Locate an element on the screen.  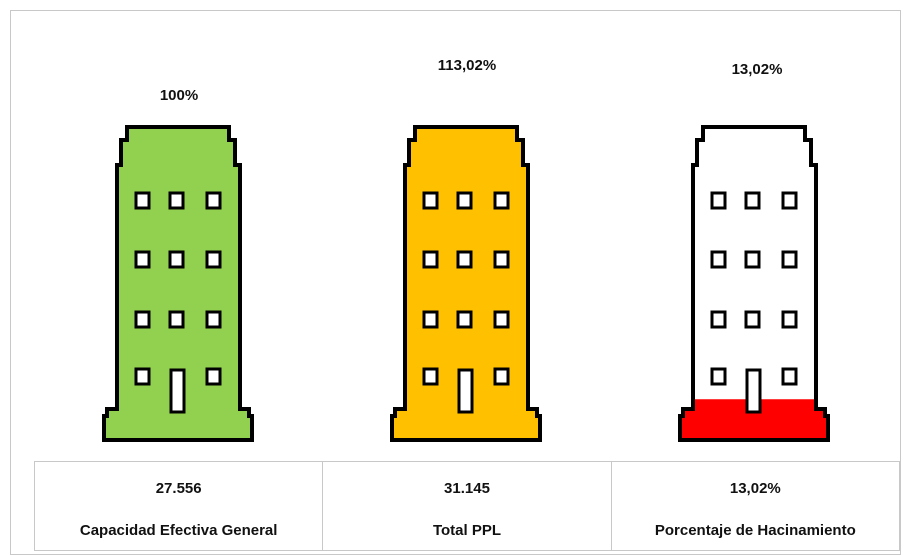
category-label-hacinamiento: Porcentaje de Hacinamiento is located at coordinates (755, 530).